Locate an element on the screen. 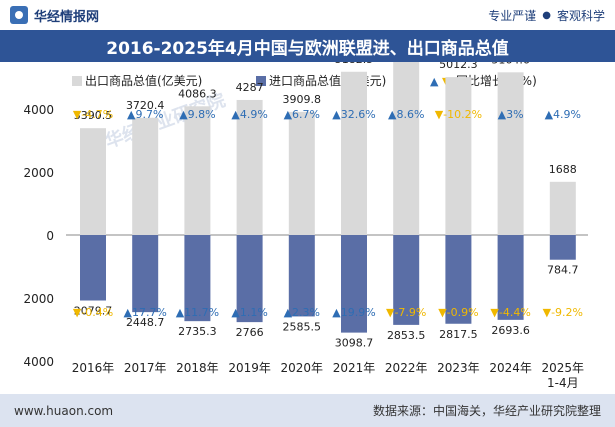 The width and height of the screenshot is (615, 427). x-category-label: 2023年 is located at coordinates (458, 368).